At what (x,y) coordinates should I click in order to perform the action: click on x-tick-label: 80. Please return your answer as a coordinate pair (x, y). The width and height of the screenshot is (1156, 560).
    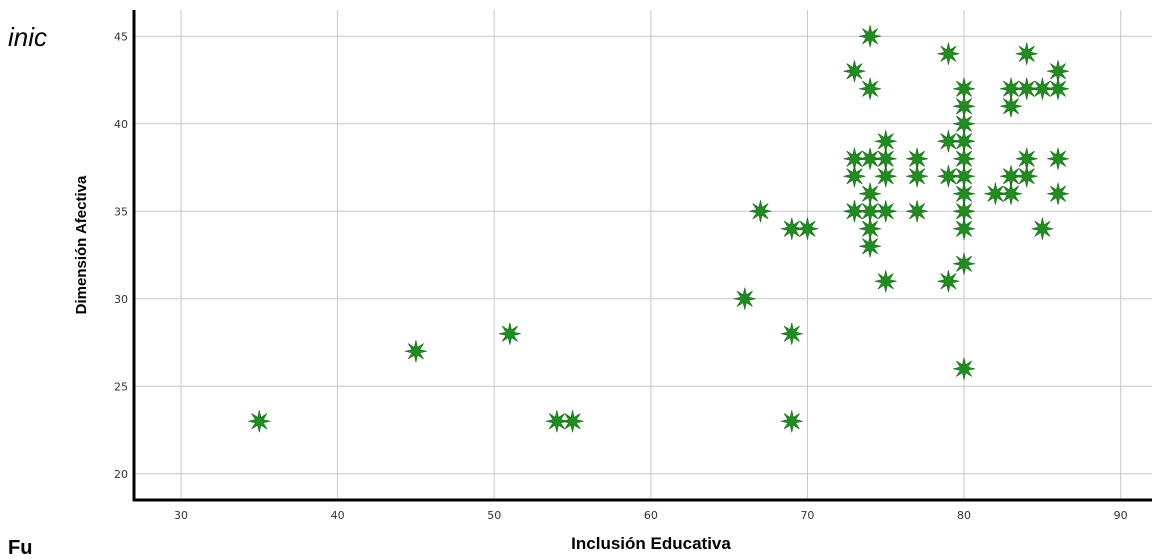
    Looking at the image, I should click on (964, 515).